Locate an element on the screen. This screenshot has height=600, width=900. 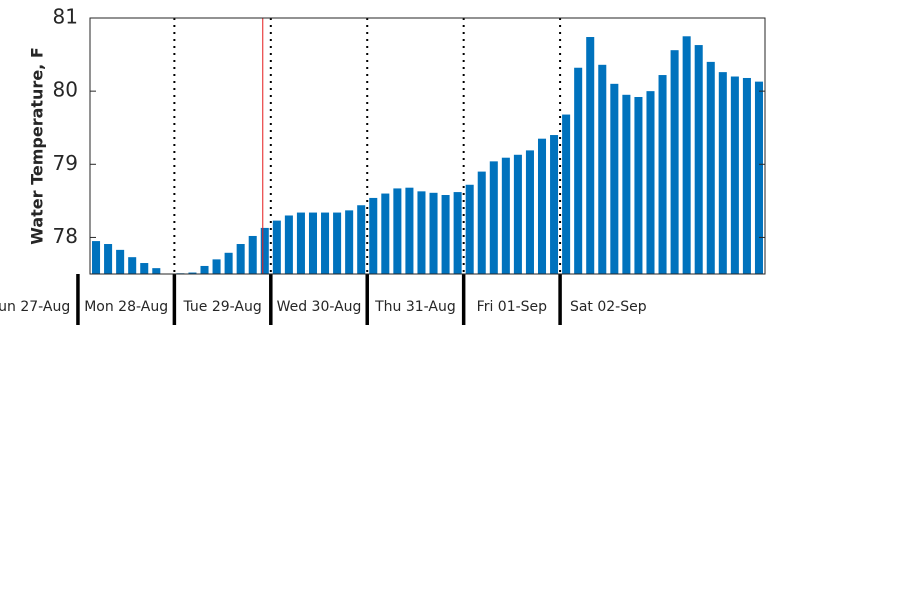
x-tick-label: Tue 29-Aug is located at coordinates (221, 307).